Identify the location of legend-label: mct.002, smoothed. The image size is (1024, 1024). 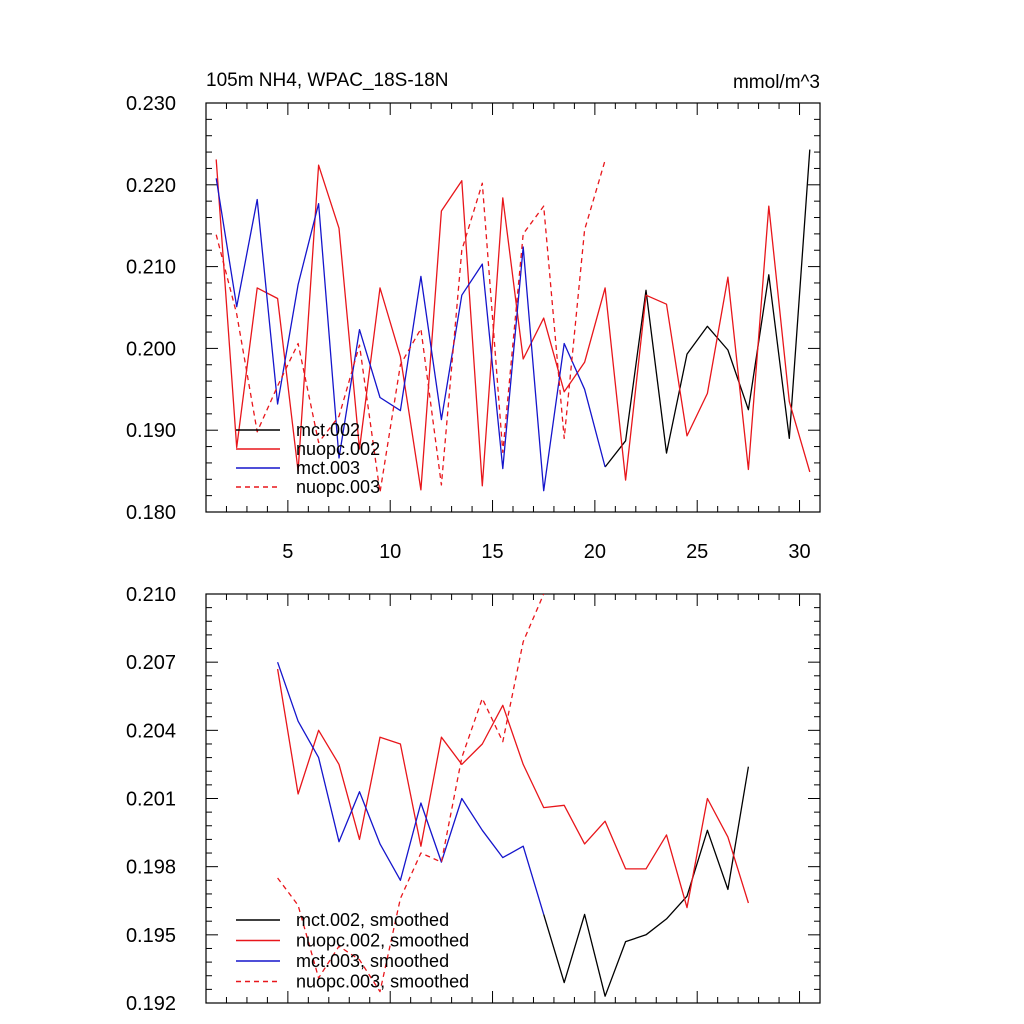
(372, 920).